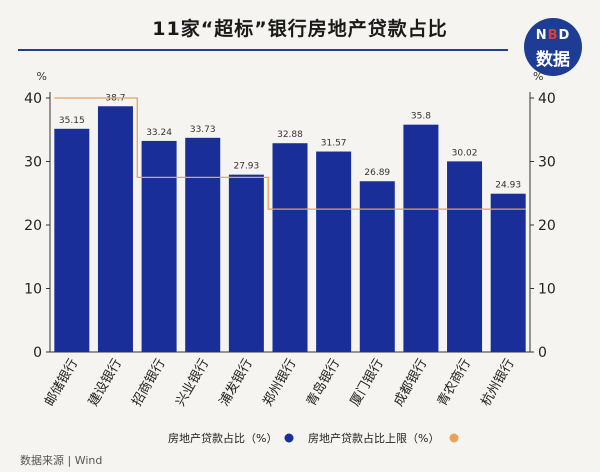  What do you see at coordinates (547, 163) in the screenshot?
I see `y-tick-label-right: 30` at bounding box center [547, 163].